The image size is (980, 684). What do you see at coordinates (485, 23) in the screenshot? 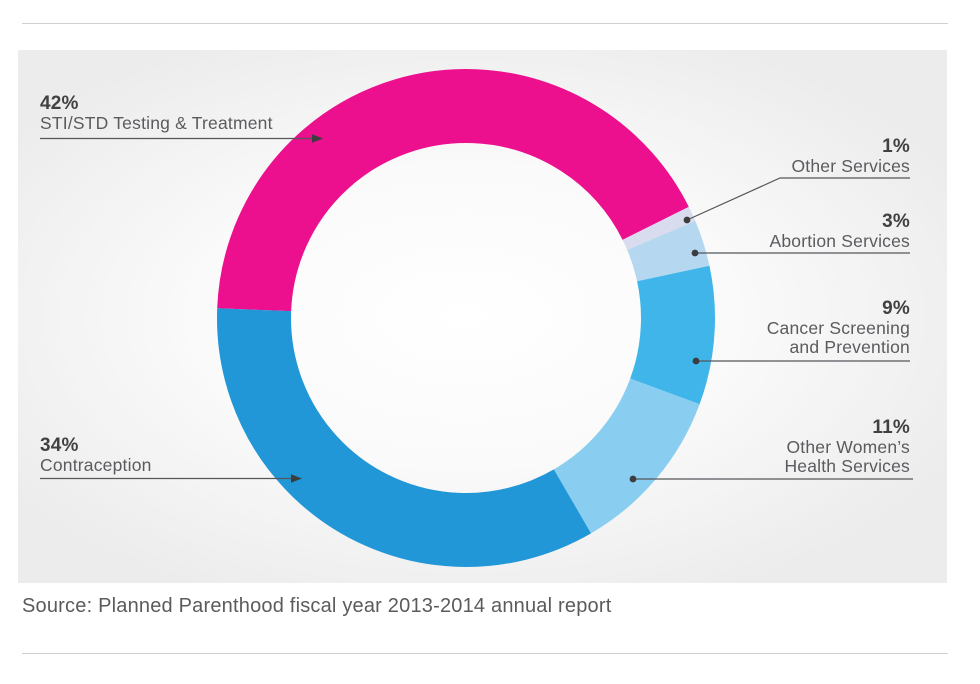
I see `top-divider` at bounding box center [485, 23].